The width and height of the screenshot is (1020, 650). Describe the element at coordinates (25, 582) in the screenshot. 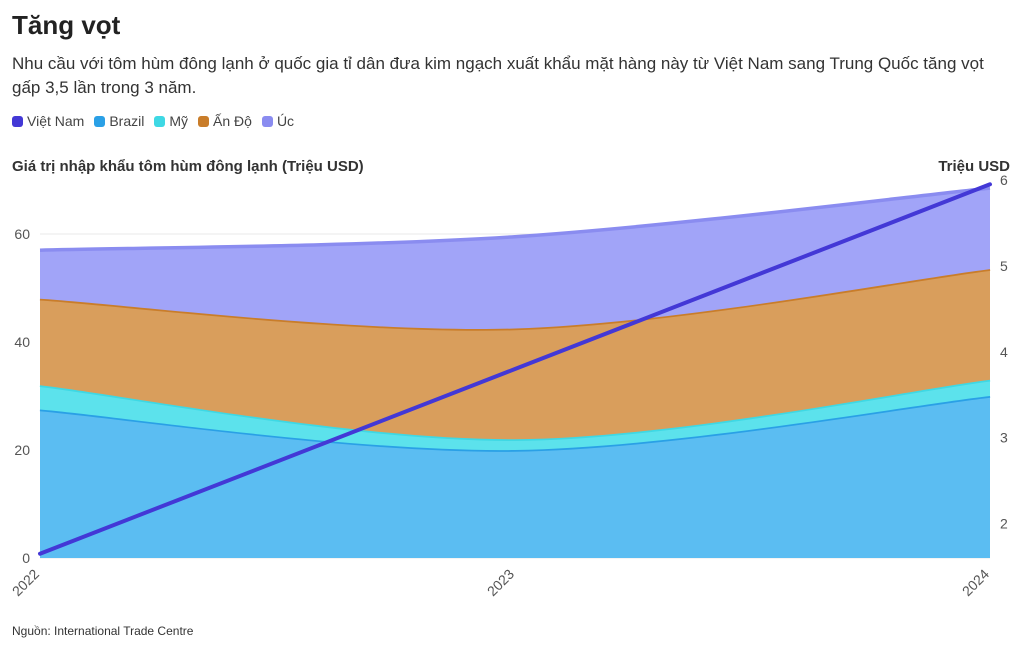

I see `x-tick-label: 2022` at that location.